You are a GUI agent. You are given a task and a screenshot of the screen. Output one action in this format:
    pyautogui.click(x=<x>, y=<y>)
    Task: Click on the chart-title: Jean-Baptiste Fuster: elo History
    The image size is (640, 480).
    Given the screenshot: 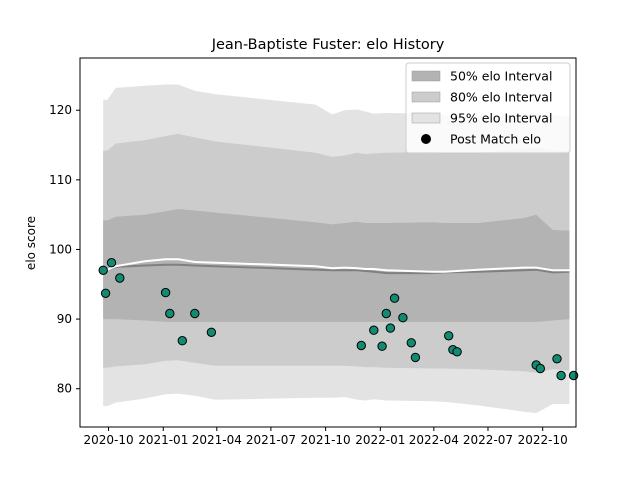 What is the action you would take?
    pyautogui.click(x=328, y=45)
    